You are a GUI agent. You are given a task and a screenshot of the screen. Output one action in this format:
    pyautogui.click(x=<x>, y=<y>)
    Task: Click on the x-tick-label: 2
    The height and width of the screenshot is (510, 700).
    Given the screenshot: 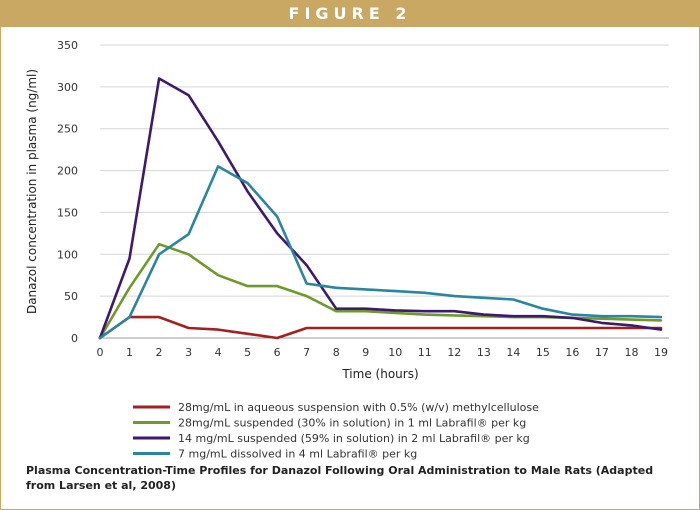 What is the action you would take?
    pyautogui.click(x=159, y=352)
    